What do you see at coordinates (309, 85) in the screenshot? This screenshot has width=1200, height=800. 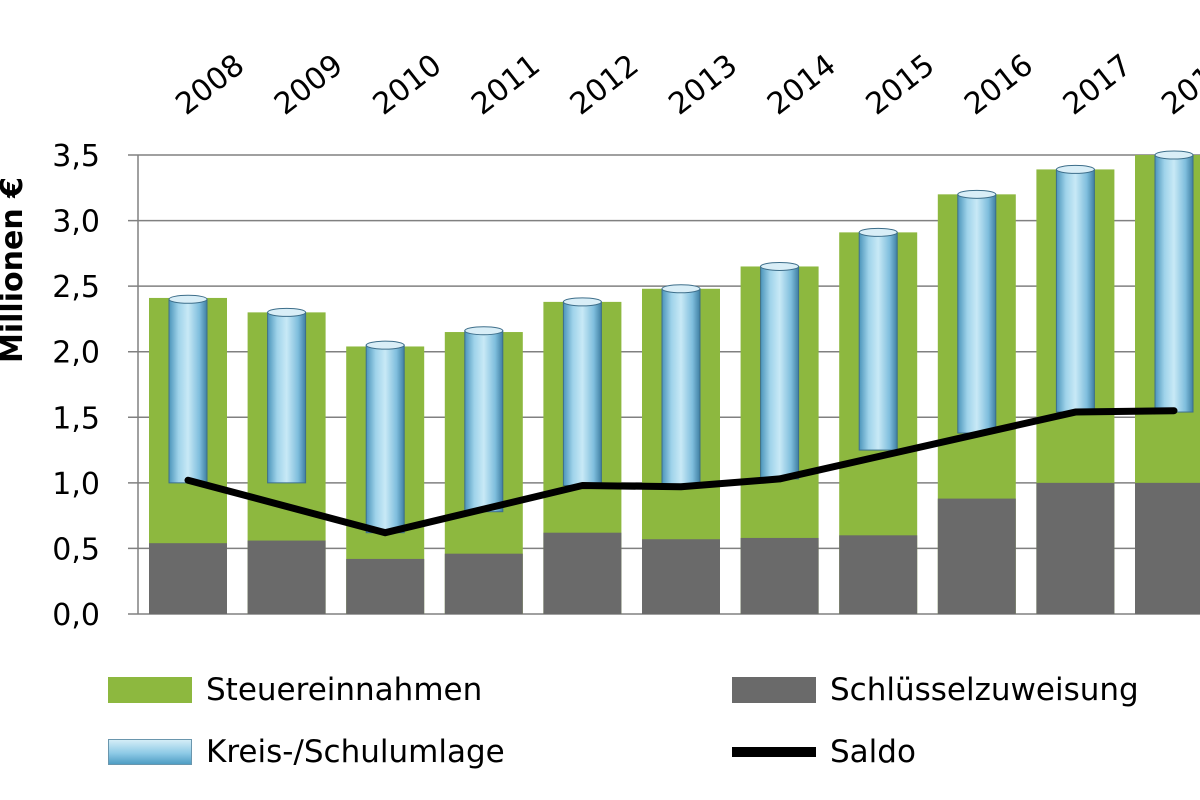 I see `x-tick-label: 2009` at bounding box center [309, 85].